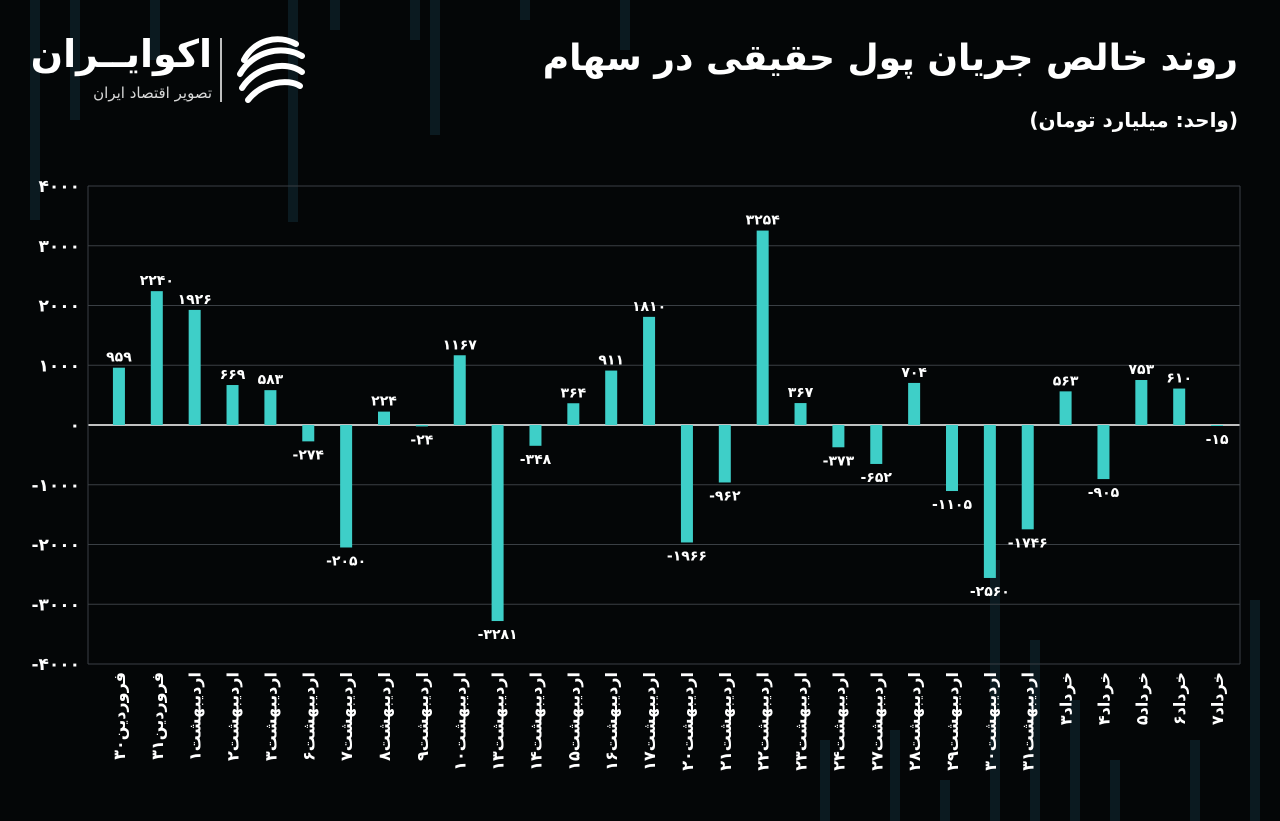  I want to click on data-label: -۱۵, so click(1217, 440).